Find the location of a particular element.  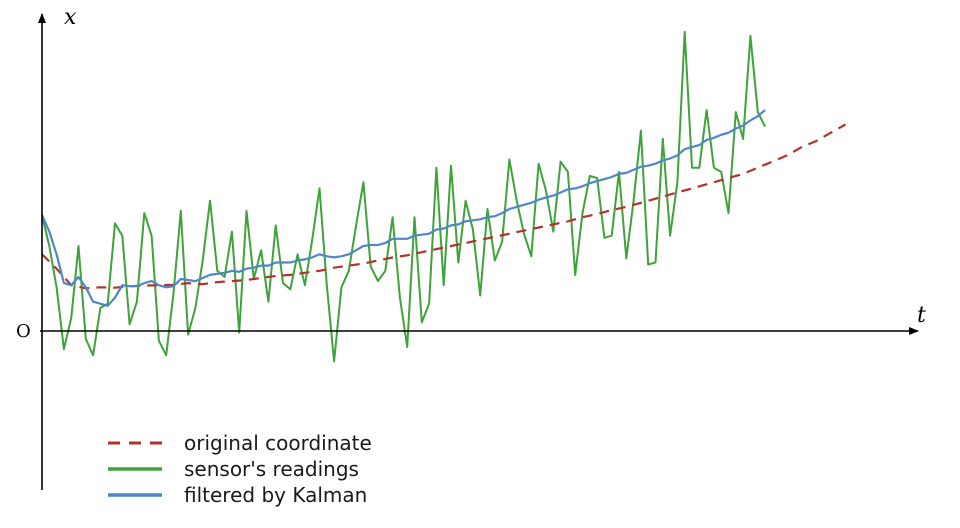

legend-label-sensor-readings: sensor's readings is located at coordinates (271, 469).